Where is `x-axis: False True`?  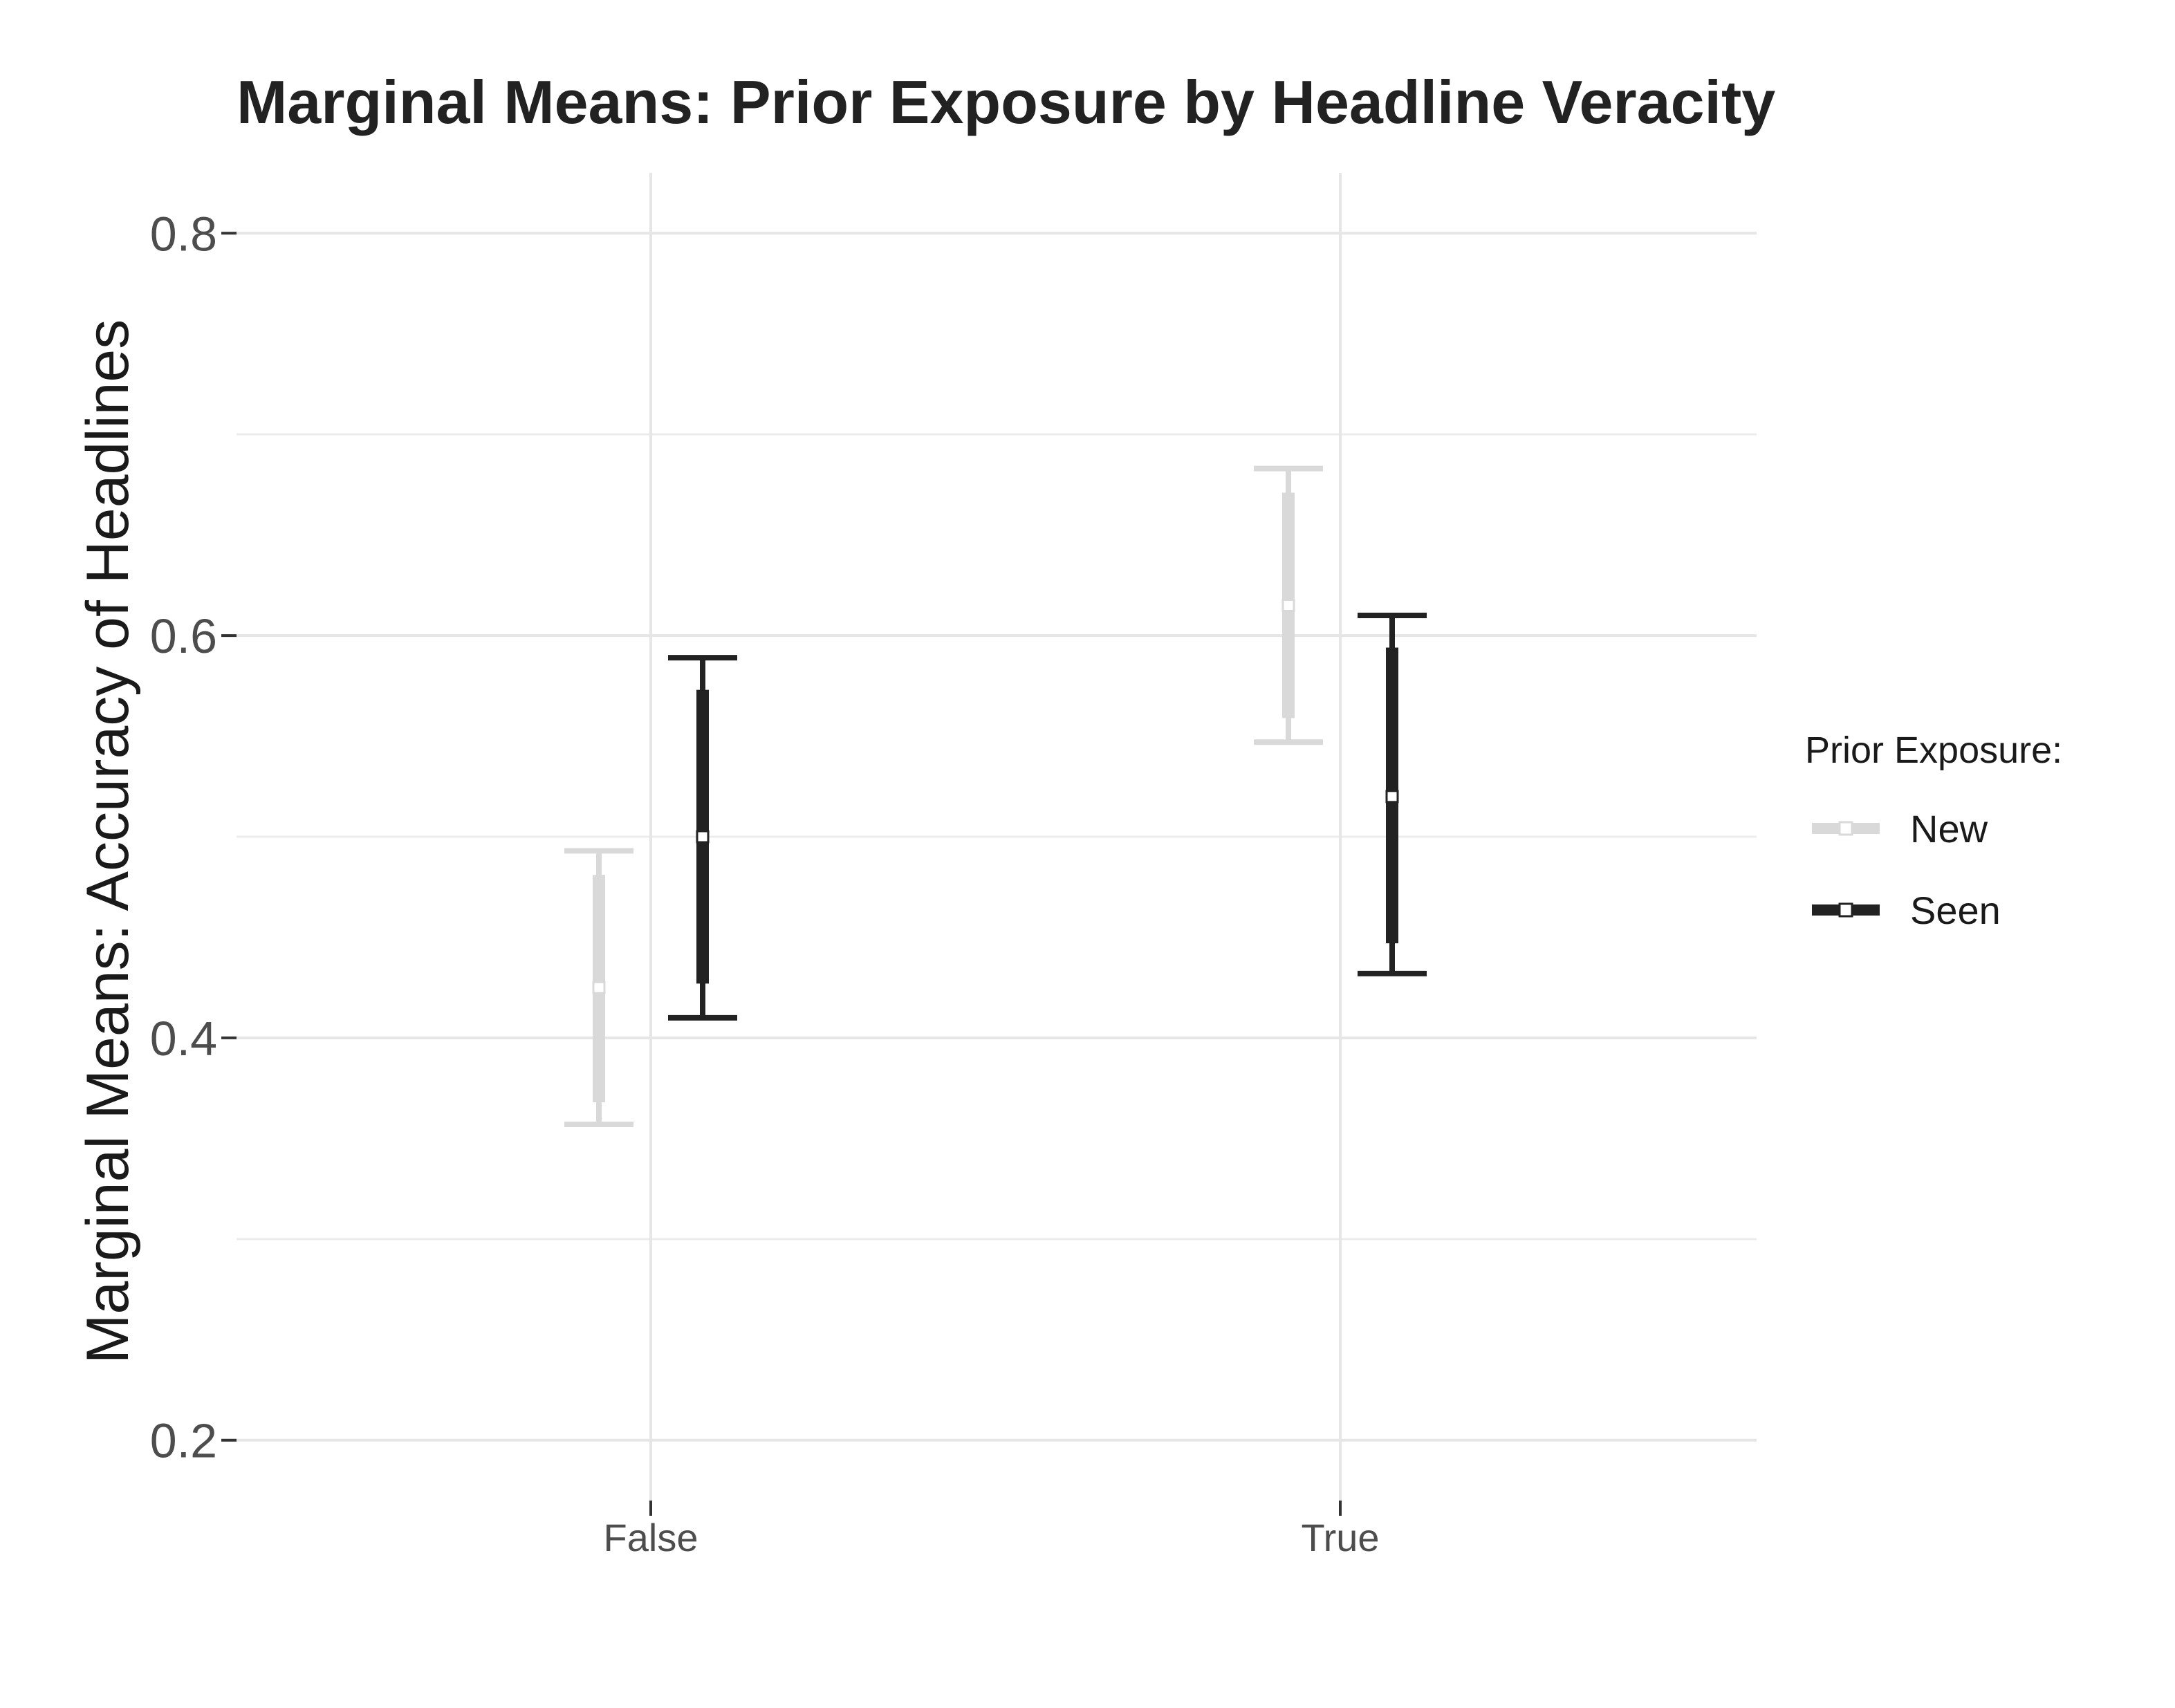
x-axis: False True is located at coordinates (992, 1530).